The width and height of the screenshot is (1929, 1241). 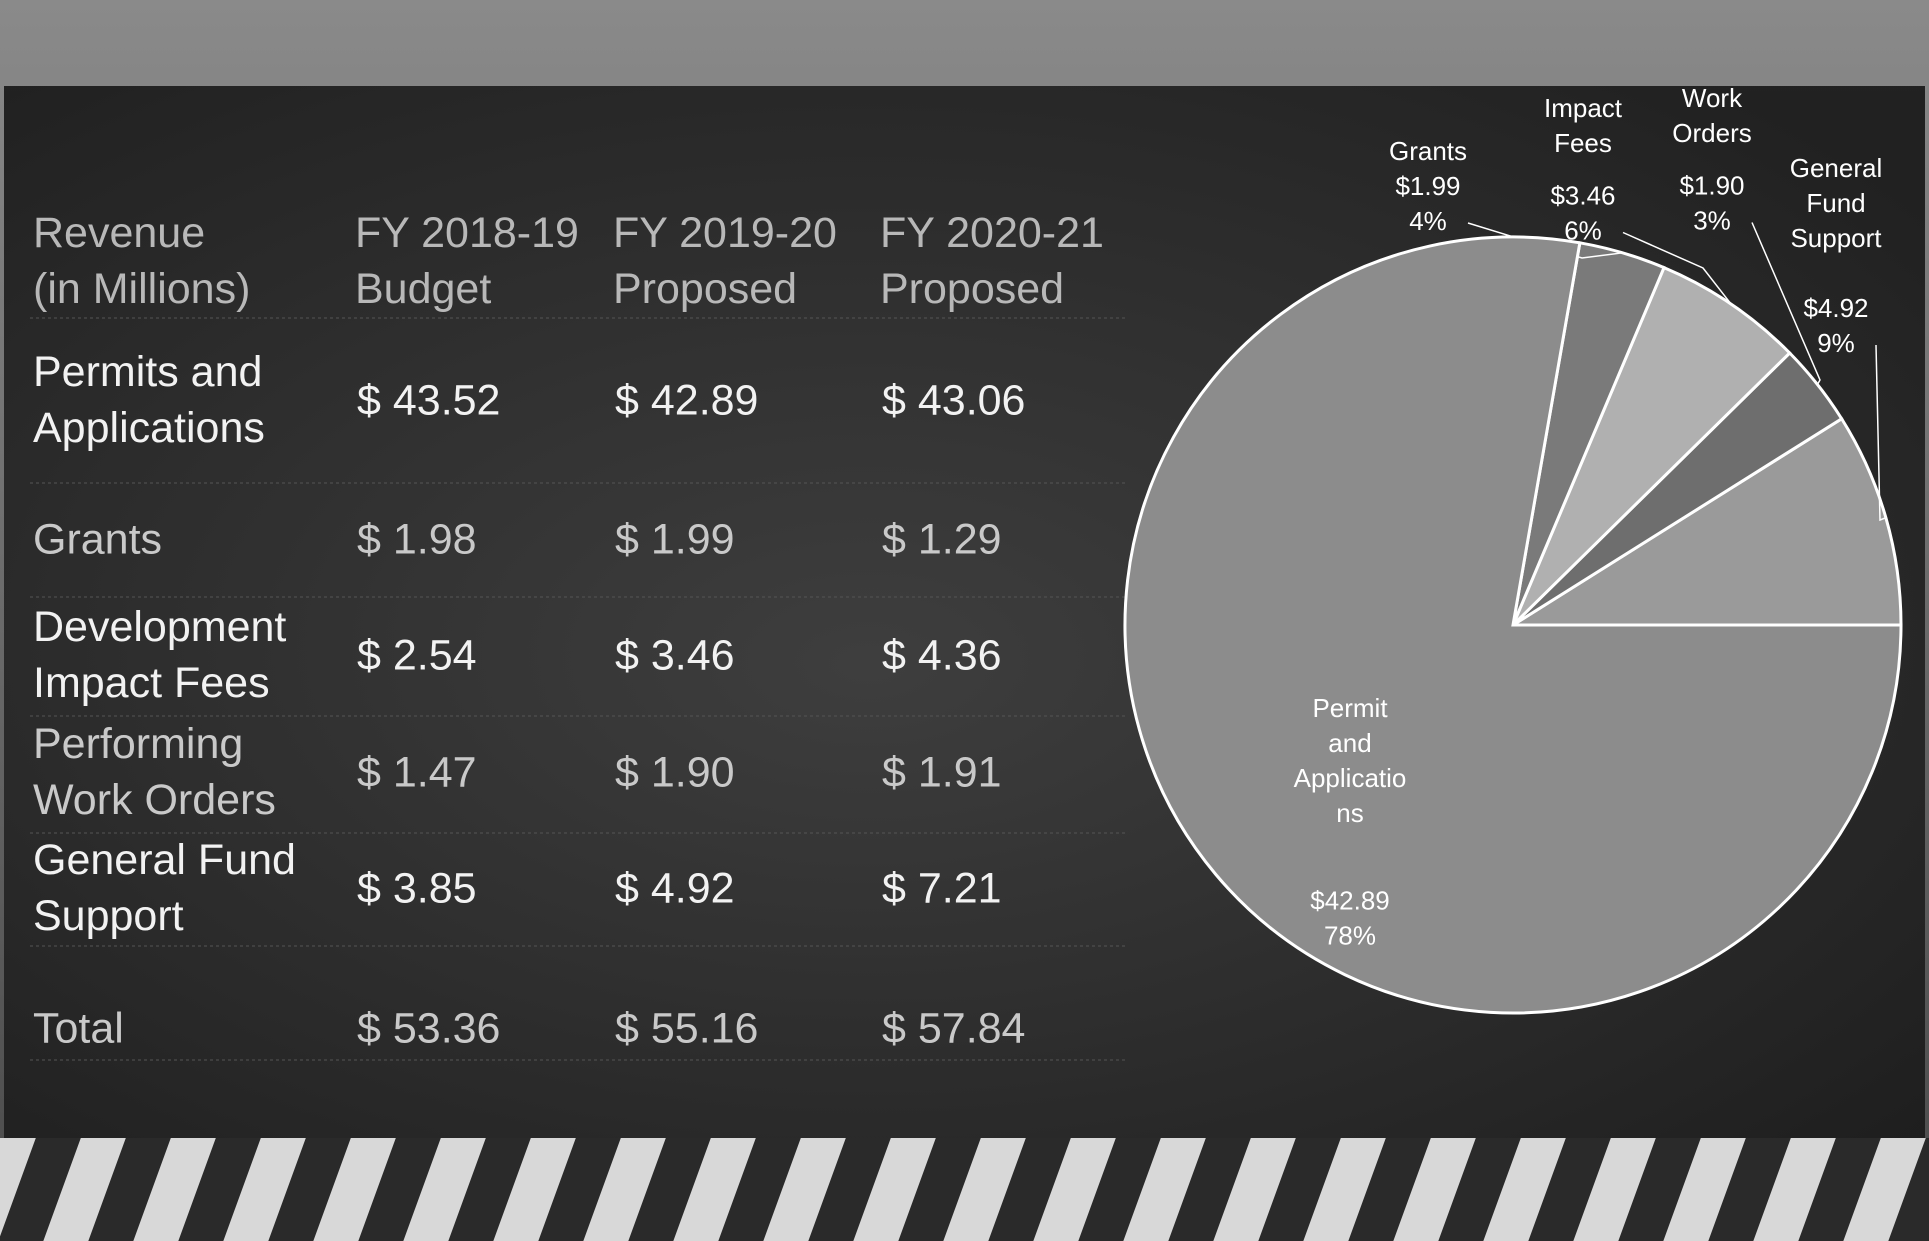 I want to click on column-header: FY 2020-21 Proposed, so click(x=992, y=261).